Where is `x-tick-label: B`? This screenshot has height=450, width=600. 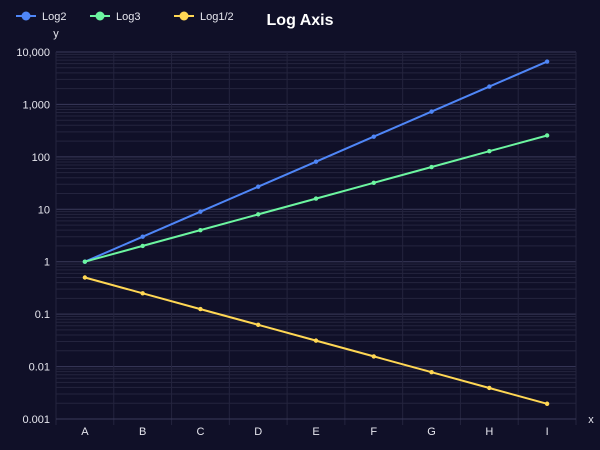
x-tick-label: B is located at coordinates (142, 432).